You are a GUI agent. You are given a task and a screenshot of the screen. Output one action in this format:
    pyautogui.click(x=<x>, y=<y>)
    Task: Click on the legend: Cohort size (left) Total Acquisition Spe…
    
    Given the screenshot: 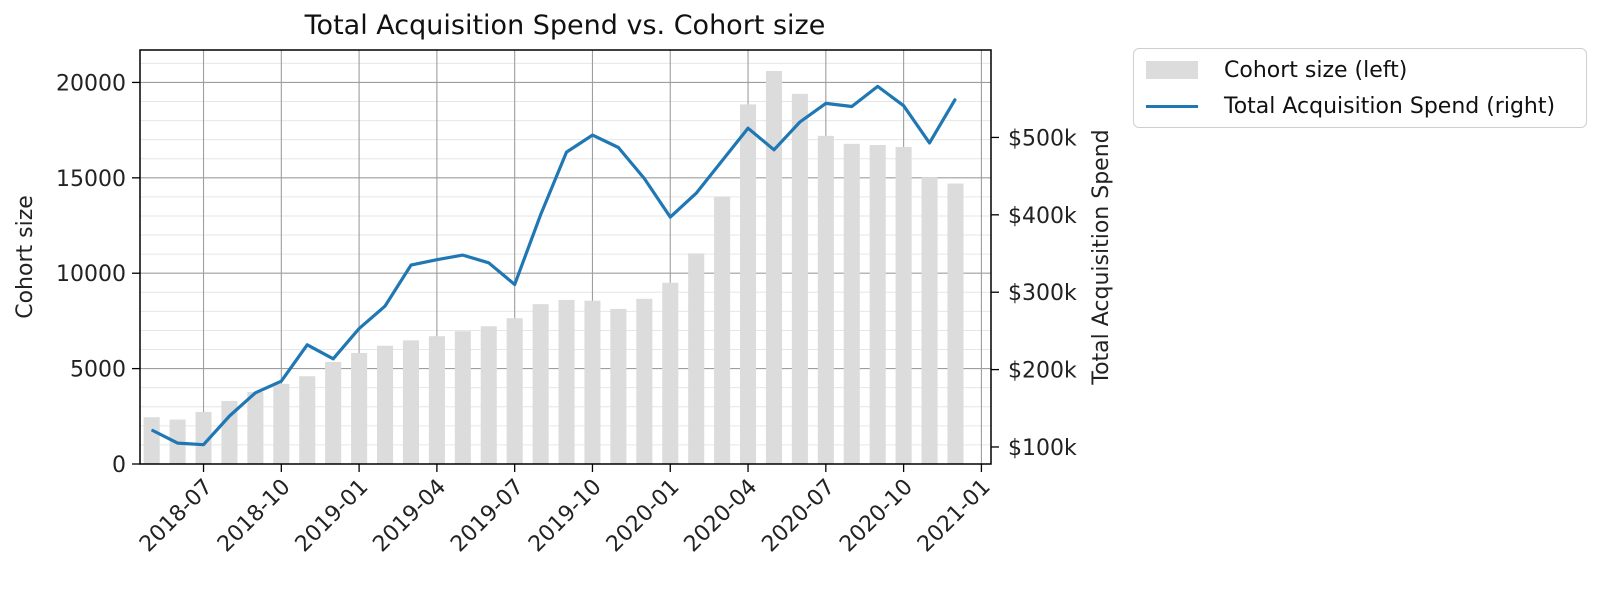 What is the action you would take?
    pyautogui.click(x=1360, y=88)
    